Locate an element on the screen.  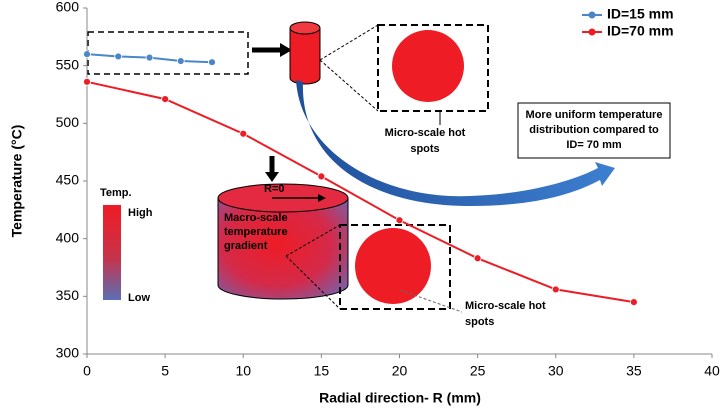
legend-label: ID=15 mm is located at coordinates (640, 14).